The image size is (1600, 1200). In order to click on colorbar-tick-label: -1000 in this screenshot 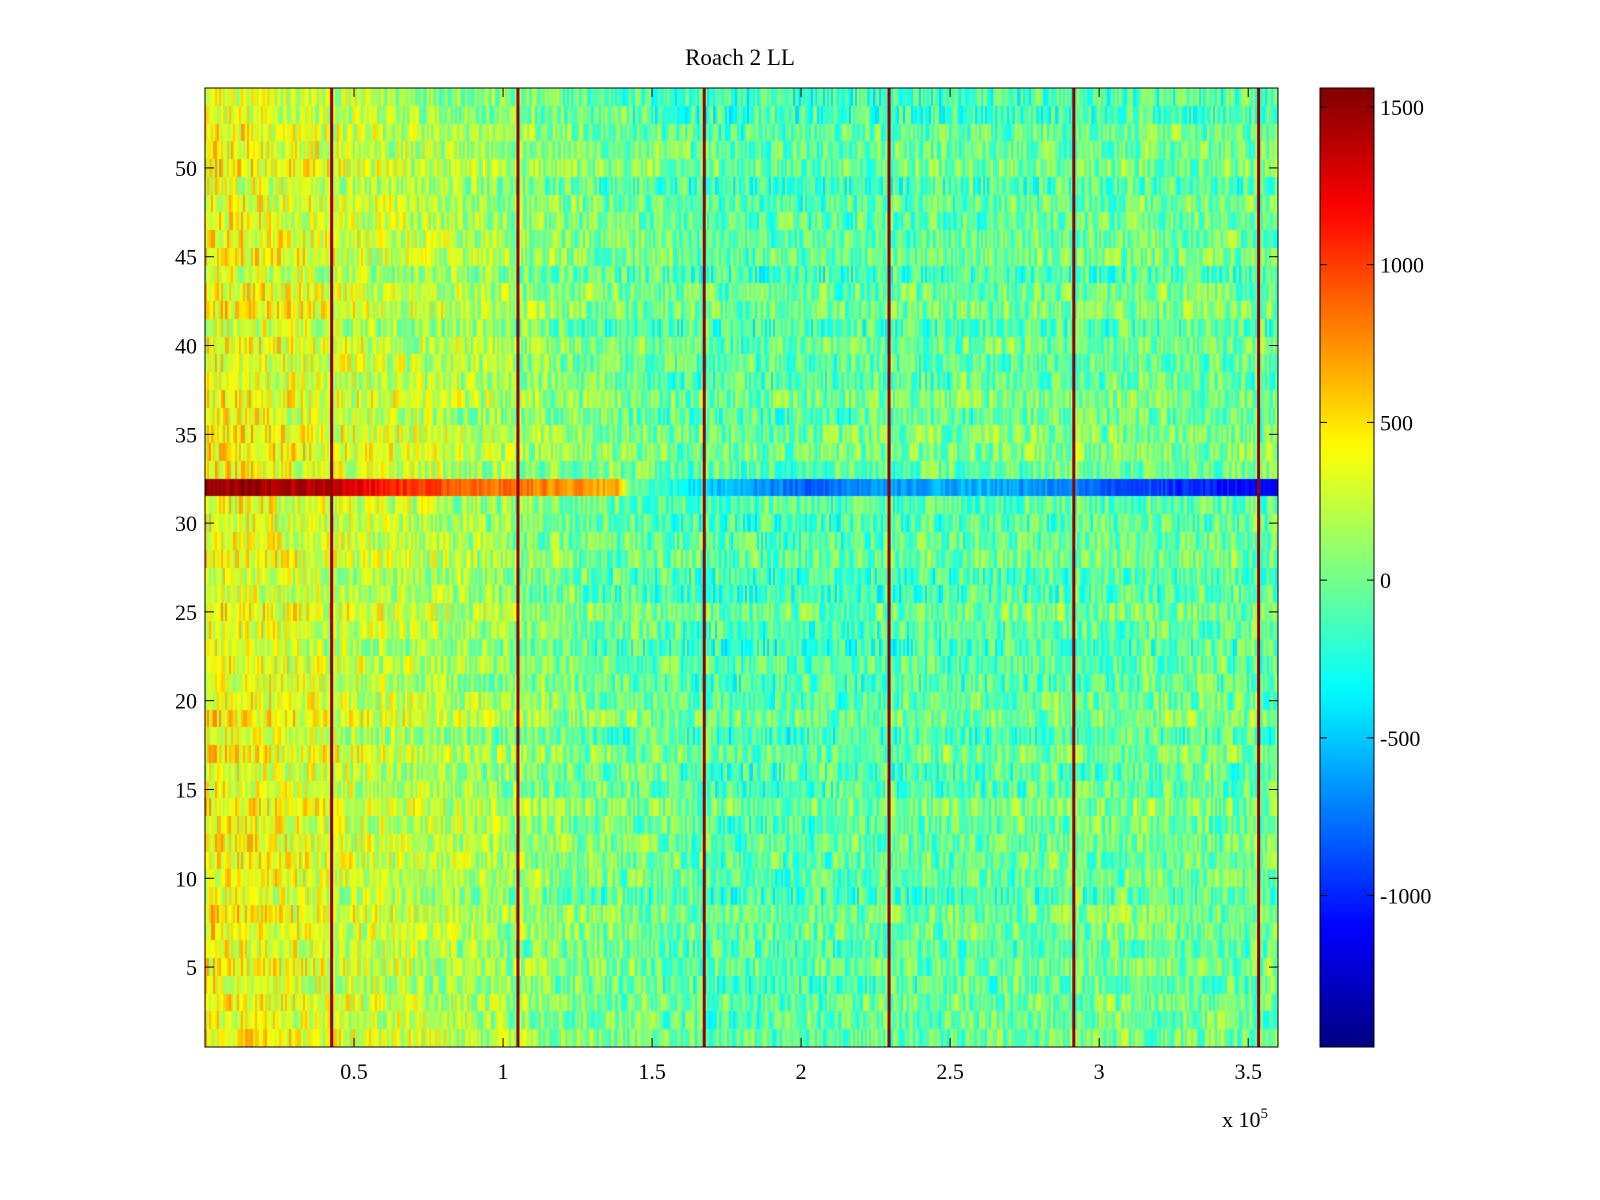, I will do `click(1405, 896)`.